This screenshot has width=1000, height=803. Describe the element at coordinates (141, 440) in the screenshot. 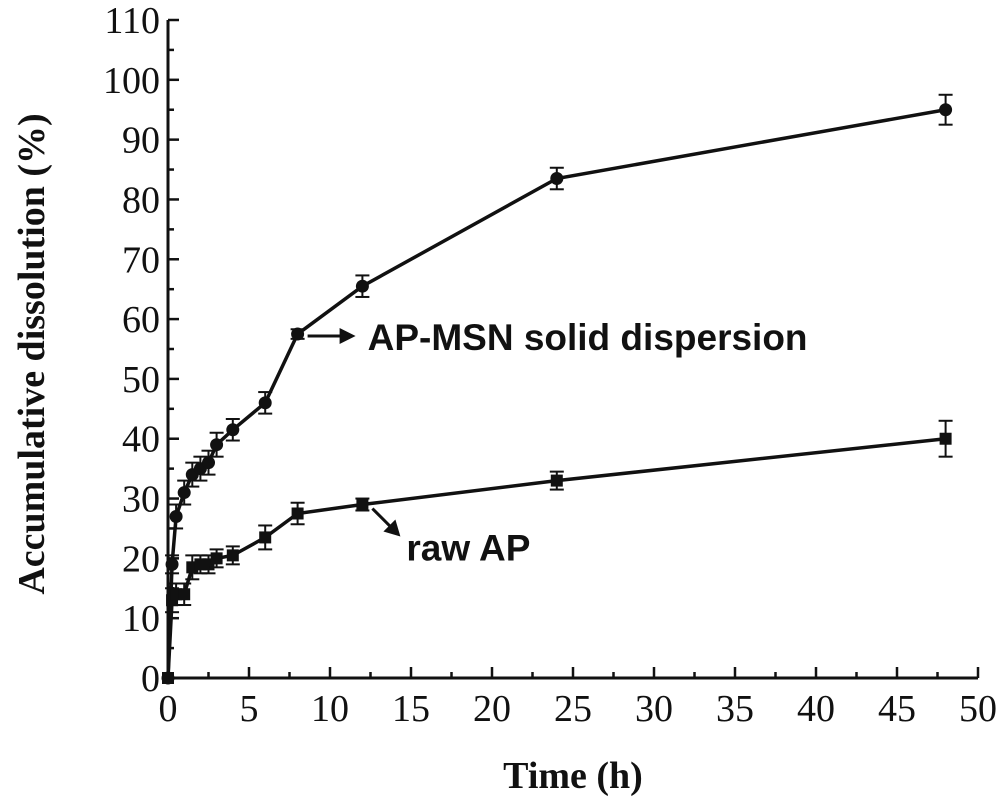

I see `y-tick-label: 40` at that location.